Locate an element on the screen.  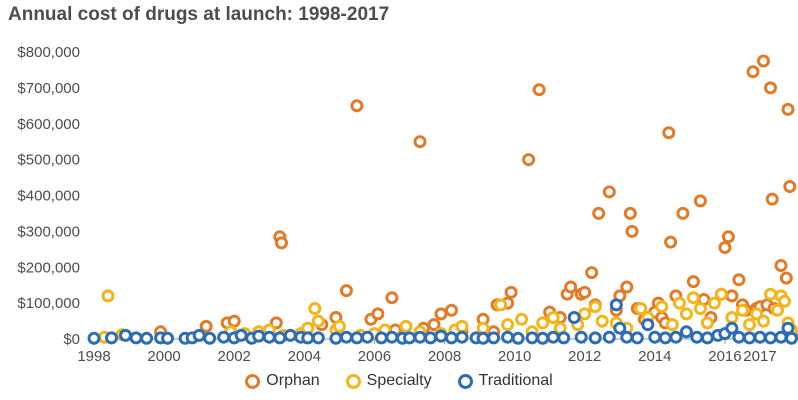
x-tick-label: 2006 is located at coordinates (374, 356).